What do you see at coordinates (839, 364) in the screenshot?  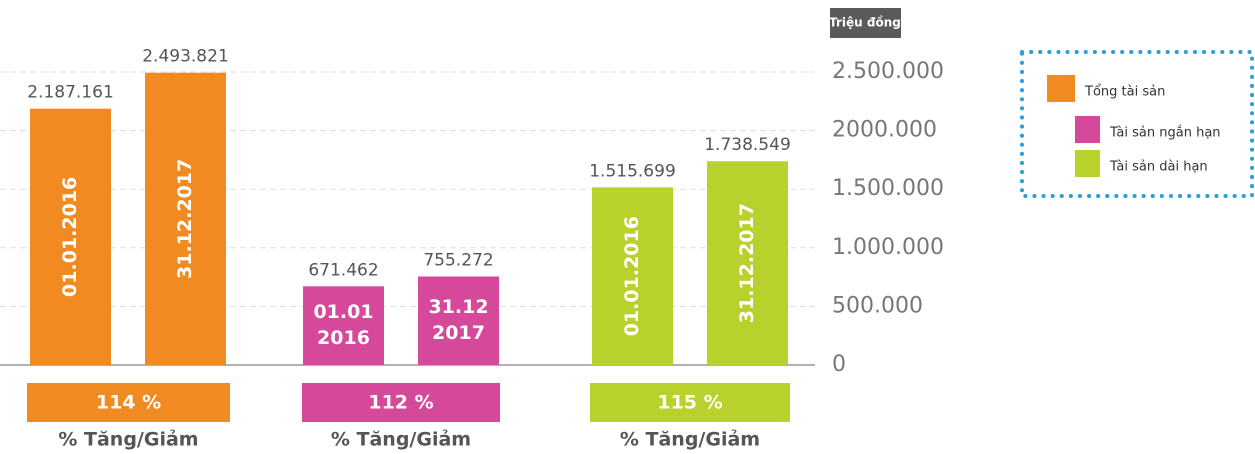 I see `y-tick-label: 0` at bounding box center [839, 364].